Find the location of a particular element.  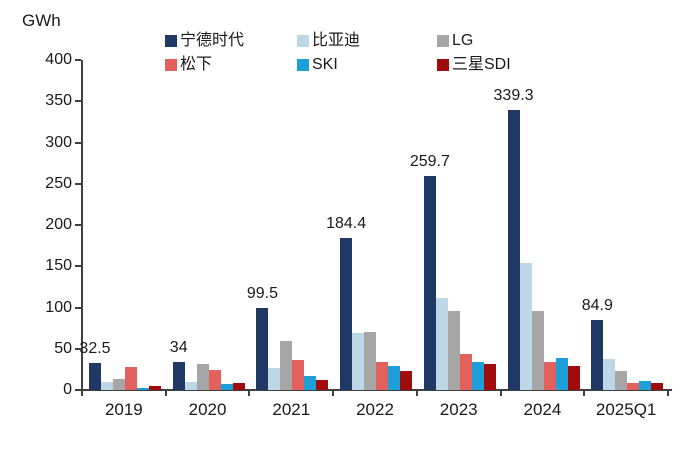

legend-item-6: 三星SDI is located at coordinates (474, 65).